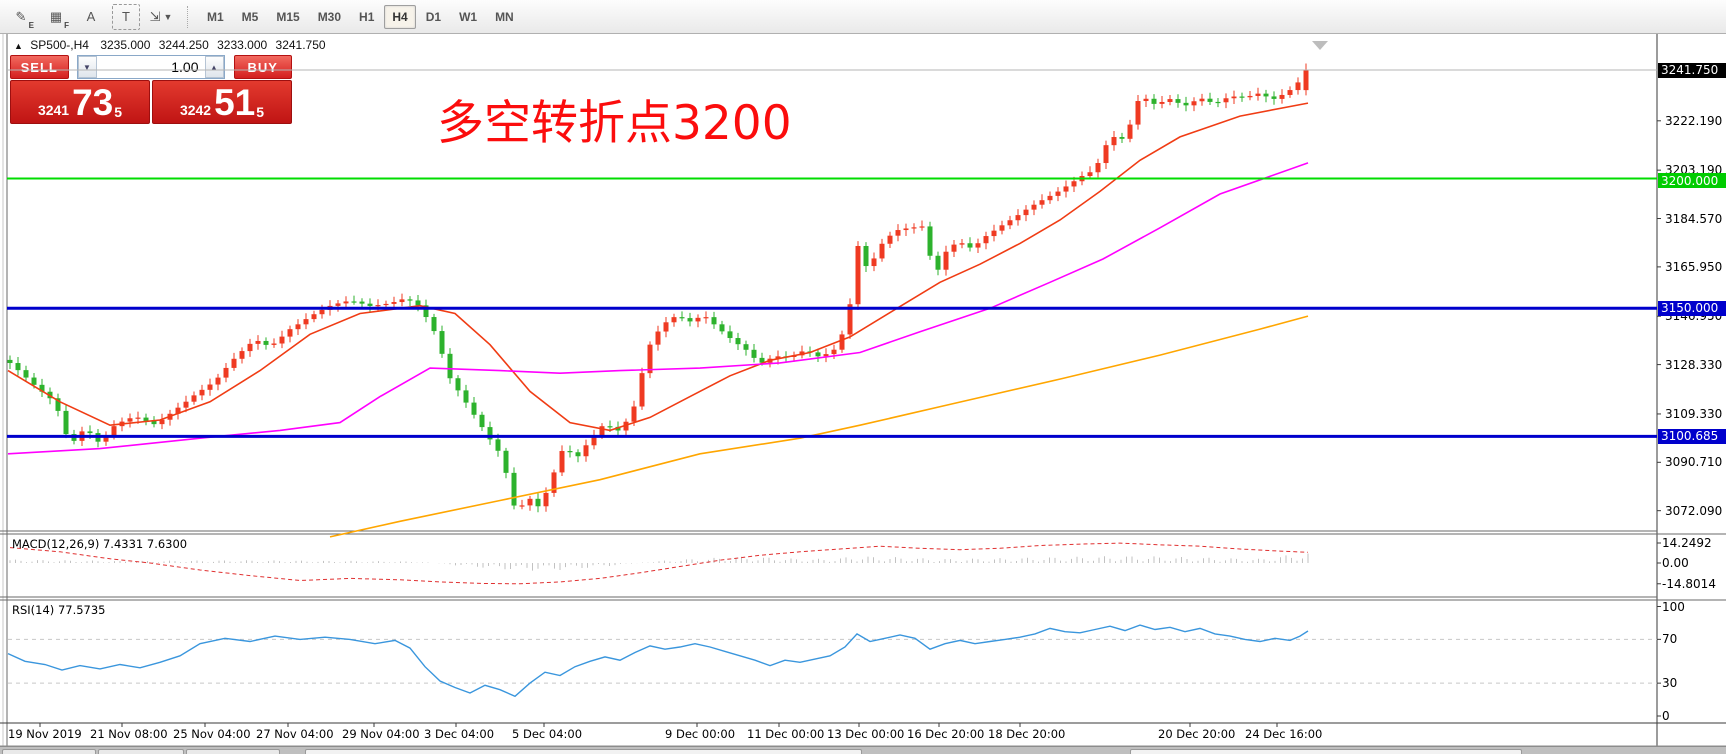 This screenshot has width=1726, height=754. Describe the element at coordinates (250, 16) in the screenshot. I see `timeframe-m5: M5` at that location.